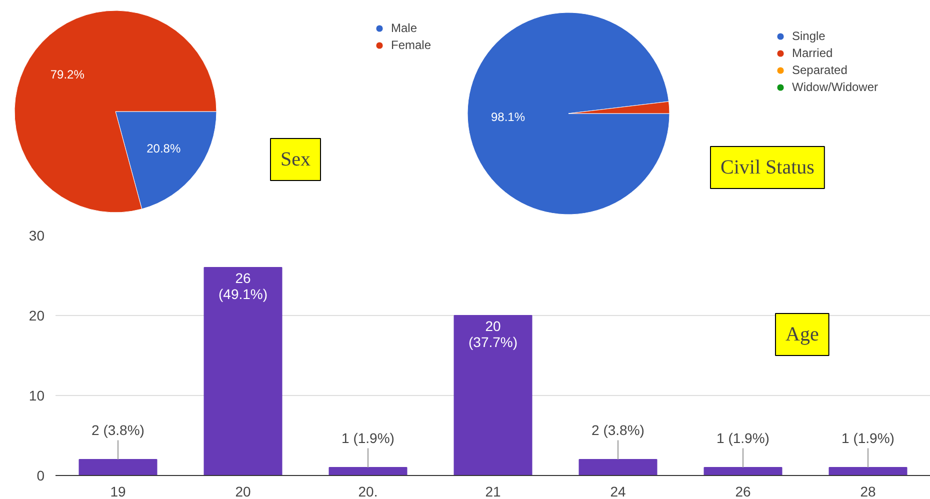 The height and width of the screenshot is (499, 930). I want to click on x-tick-label: 21, so click(493, 491).